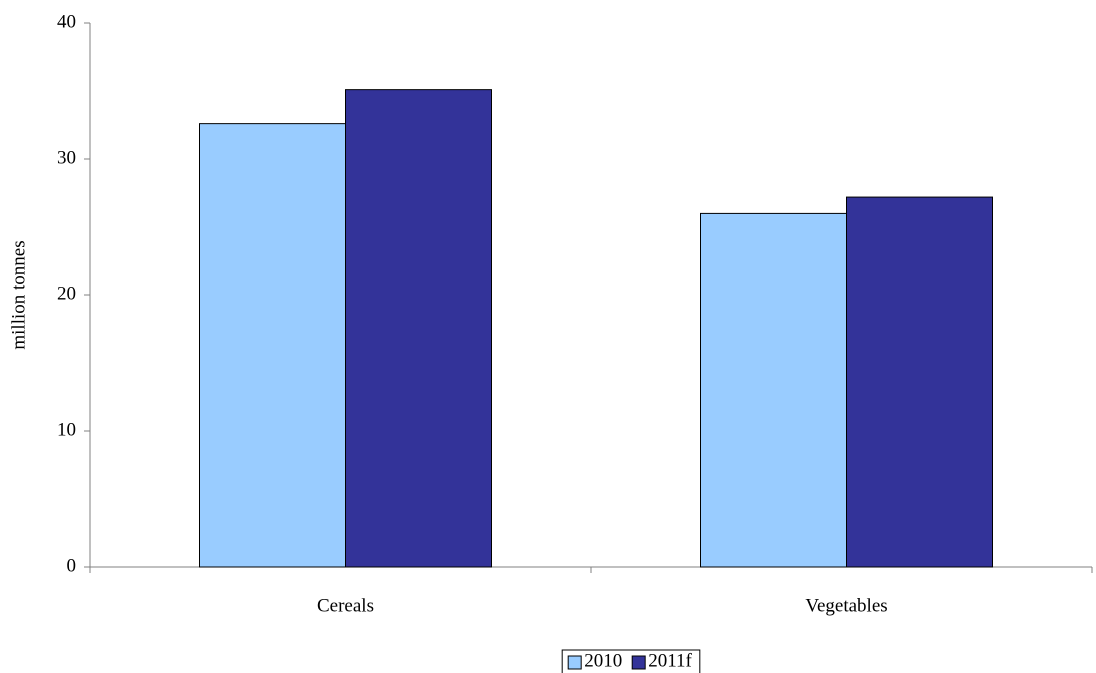  What do you see at coordinates (345, 605) in the screenshot?
I see `x-tick-label: Cereals` at bounding box center [345, 605].